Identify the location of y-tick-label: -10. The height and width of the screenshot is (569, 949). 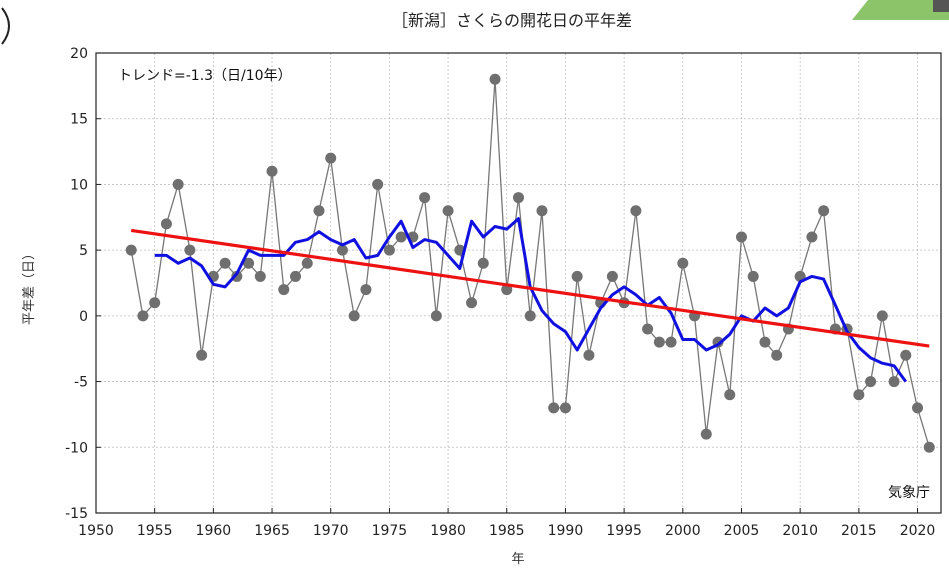
(76, 448).